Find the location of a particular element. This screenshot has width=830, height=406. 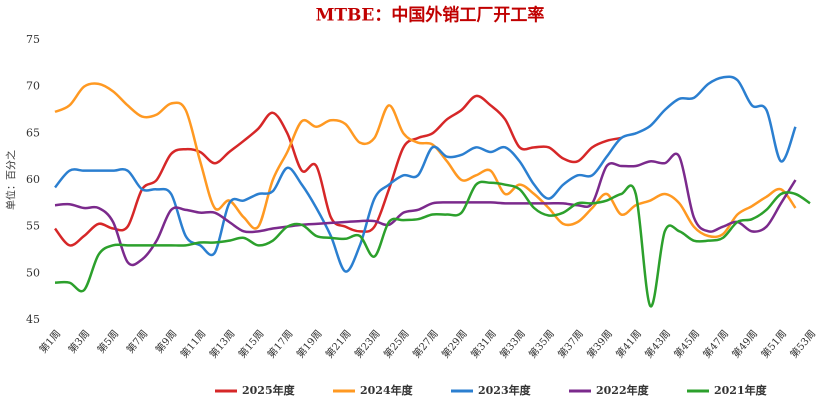

x-tick-label: 第21周 is located at coordinates (338, 343).